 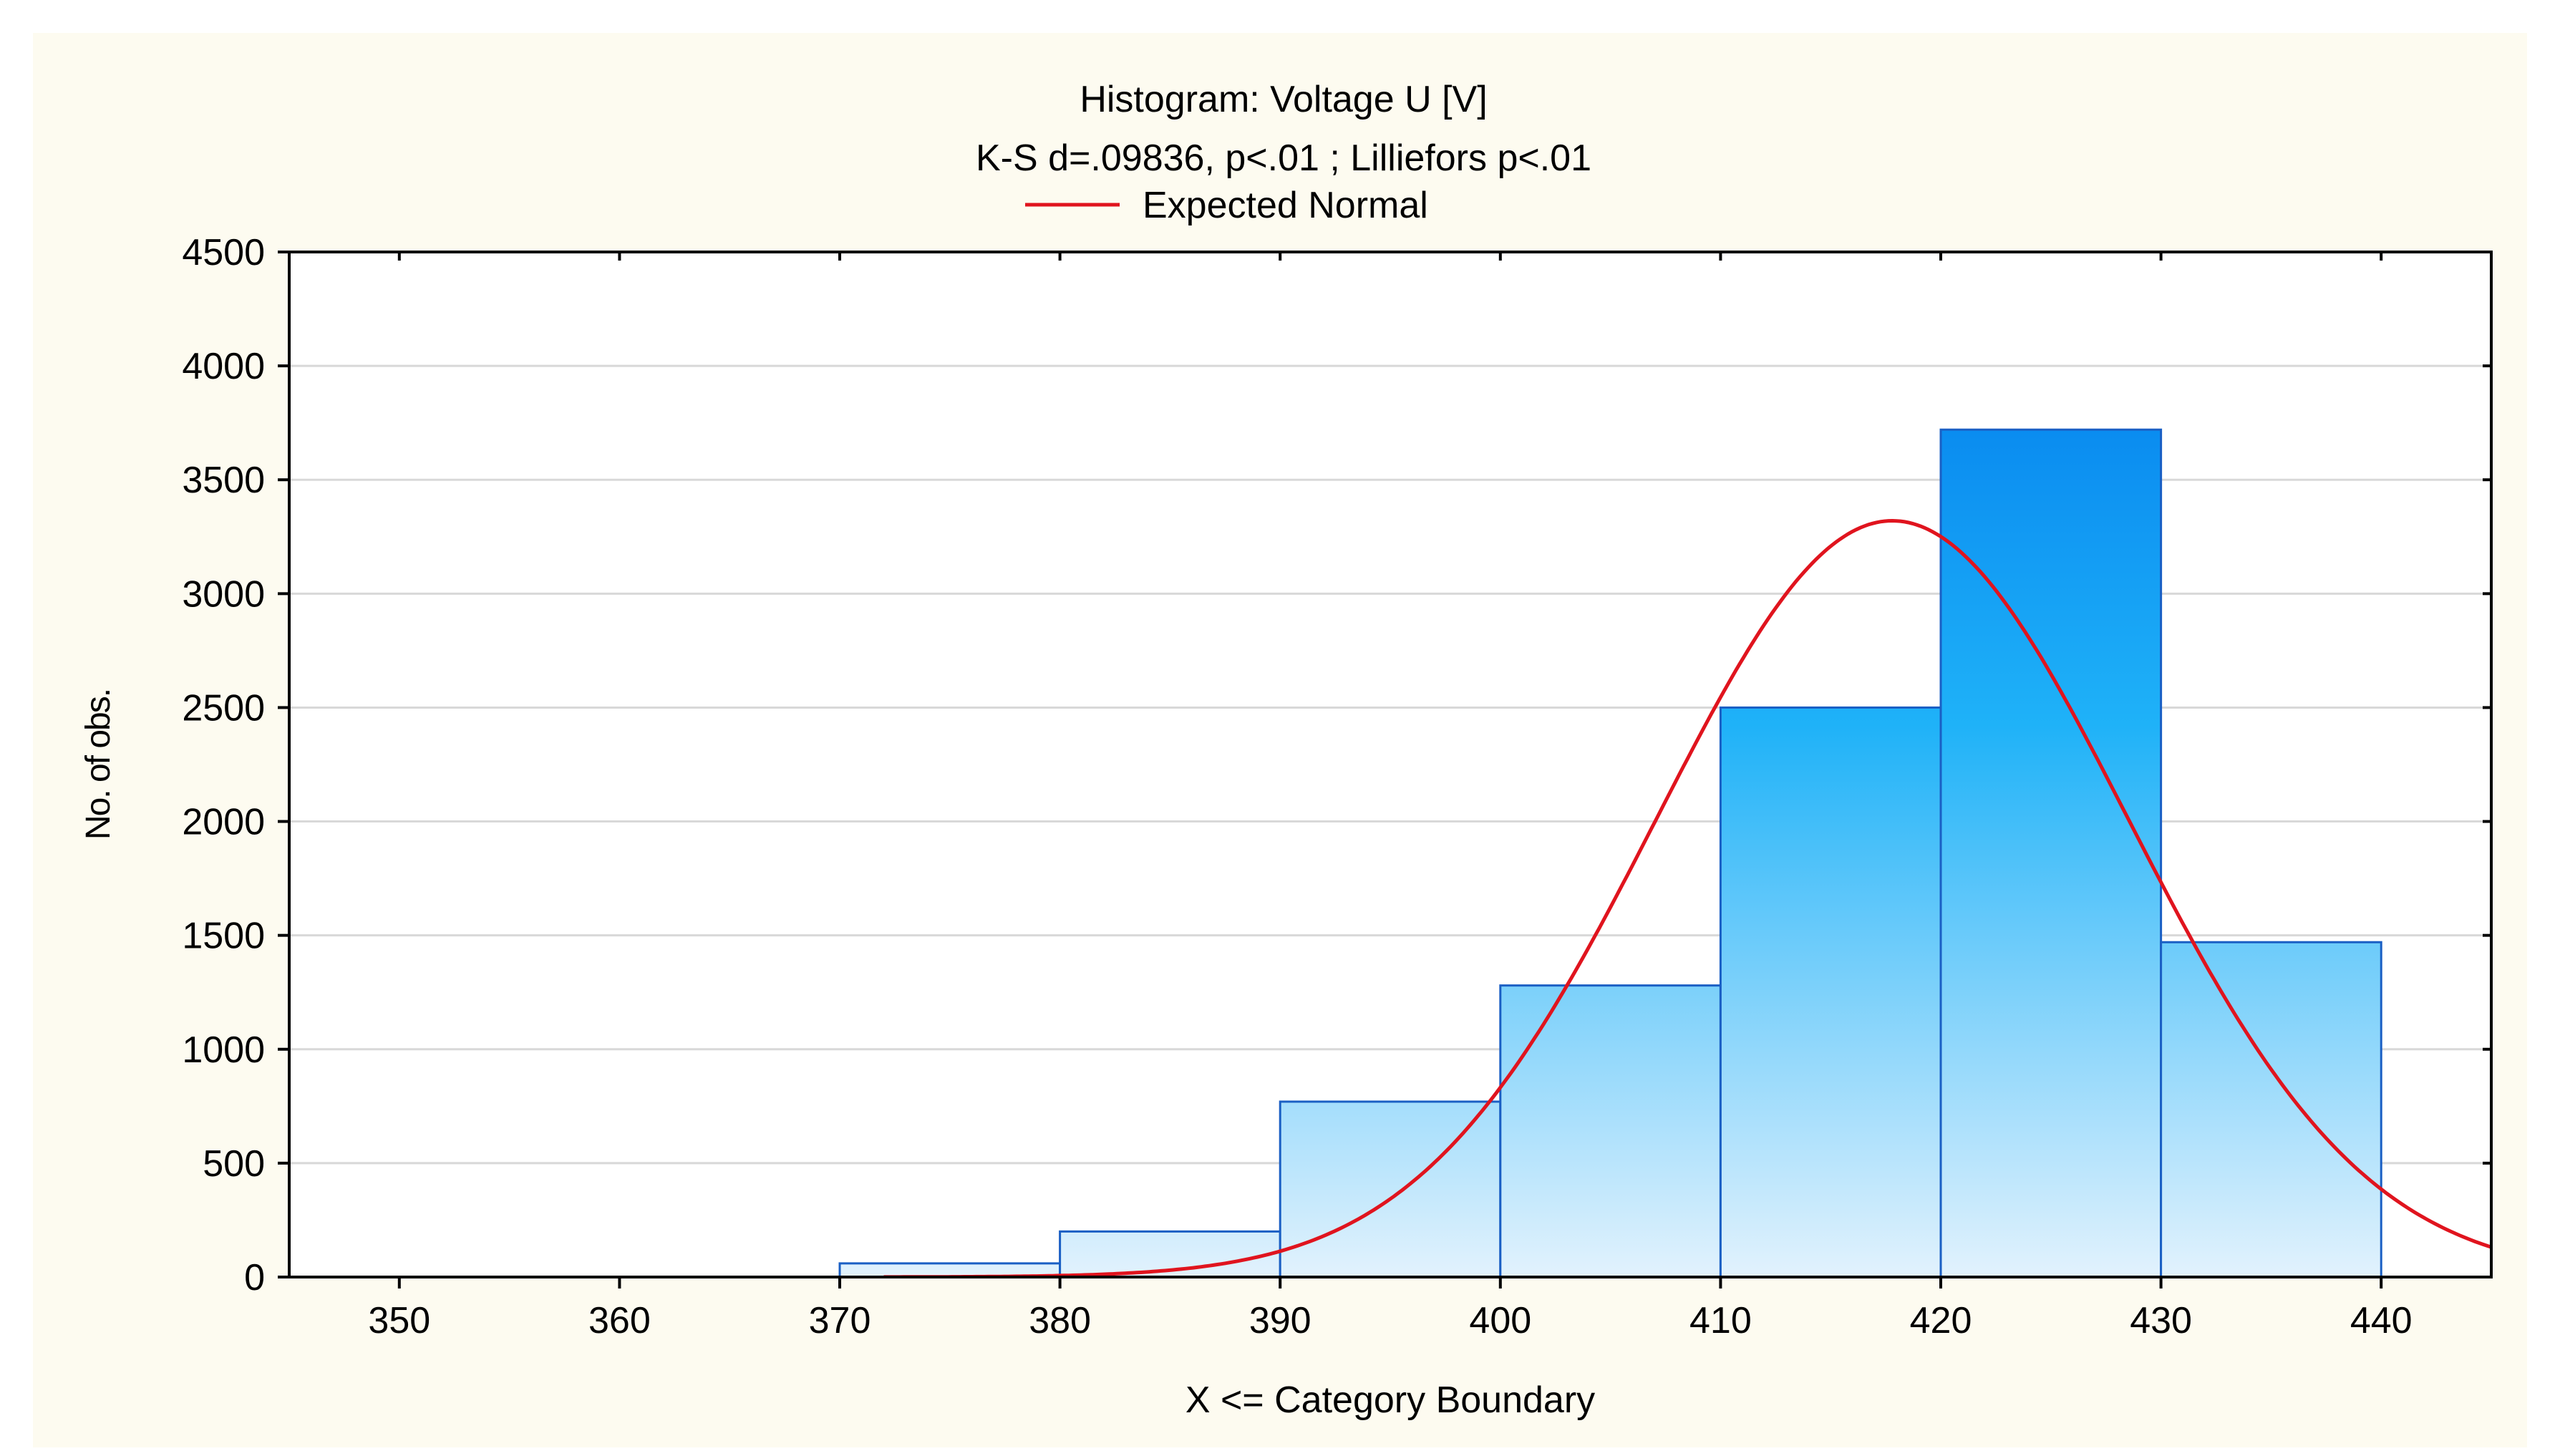 I want to click on legend-label-expected-normal: Expected Normal, so click(x=1286, y=205).